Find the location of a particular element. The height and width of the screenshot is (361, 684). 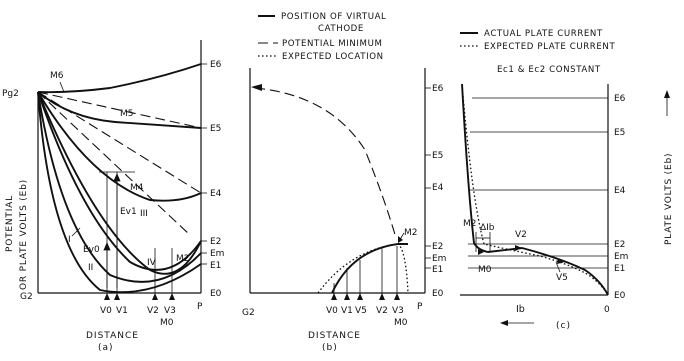

expected-plate-current-curve is located at coordinates (535, 189).